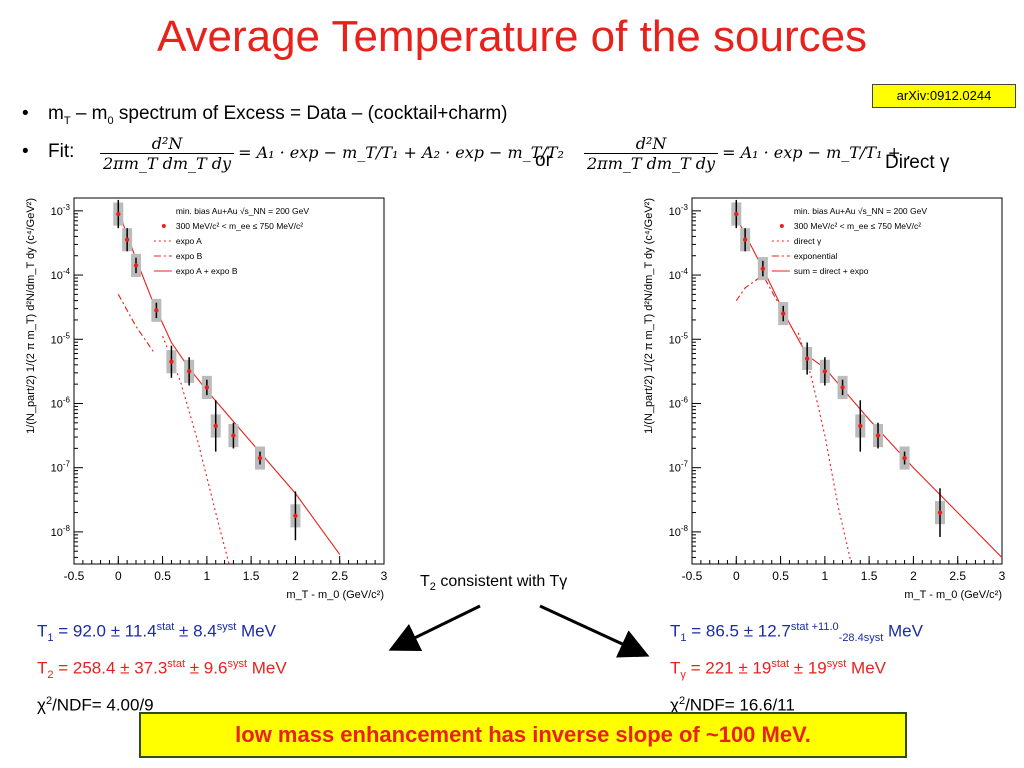 The height and width of the screenshot is (768, 1024). I want to click on bullet-text: – m, so click(89, 113).